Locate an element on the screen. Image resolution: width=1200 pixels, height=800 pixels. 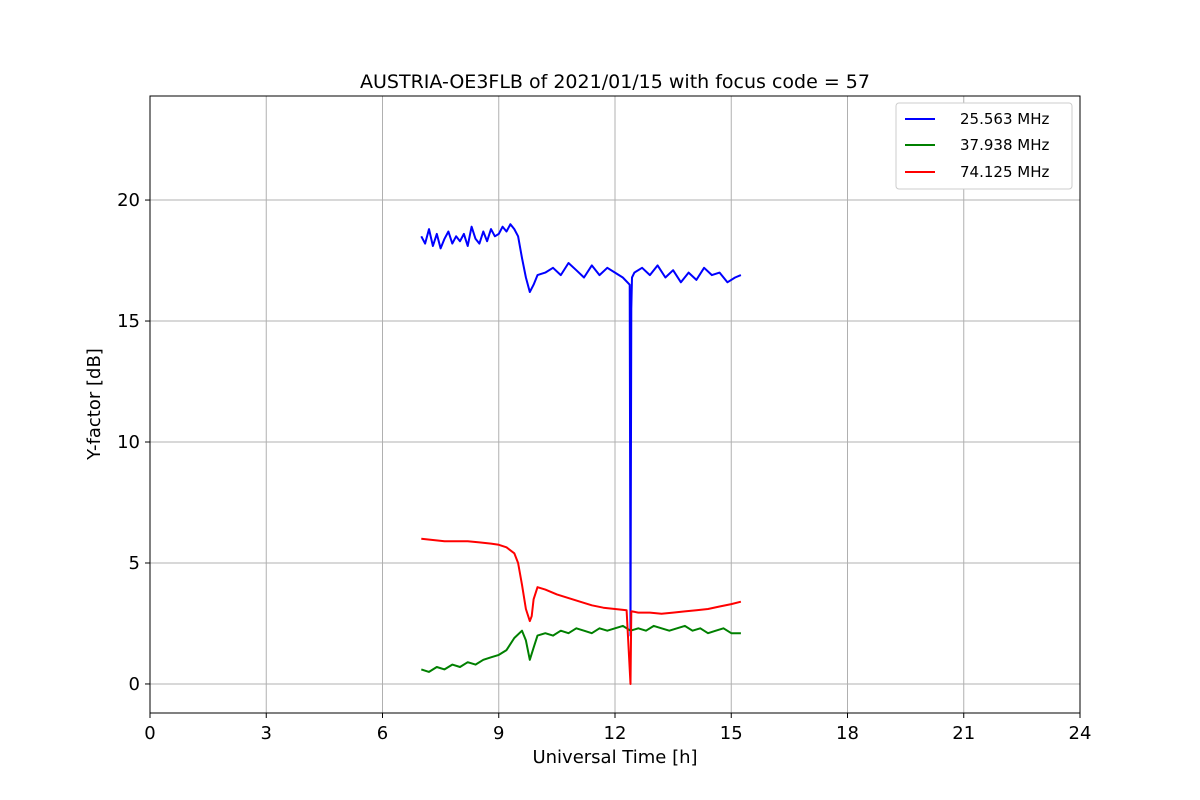
x-tick-label-5: 15 is located at coordinates (731, 733).